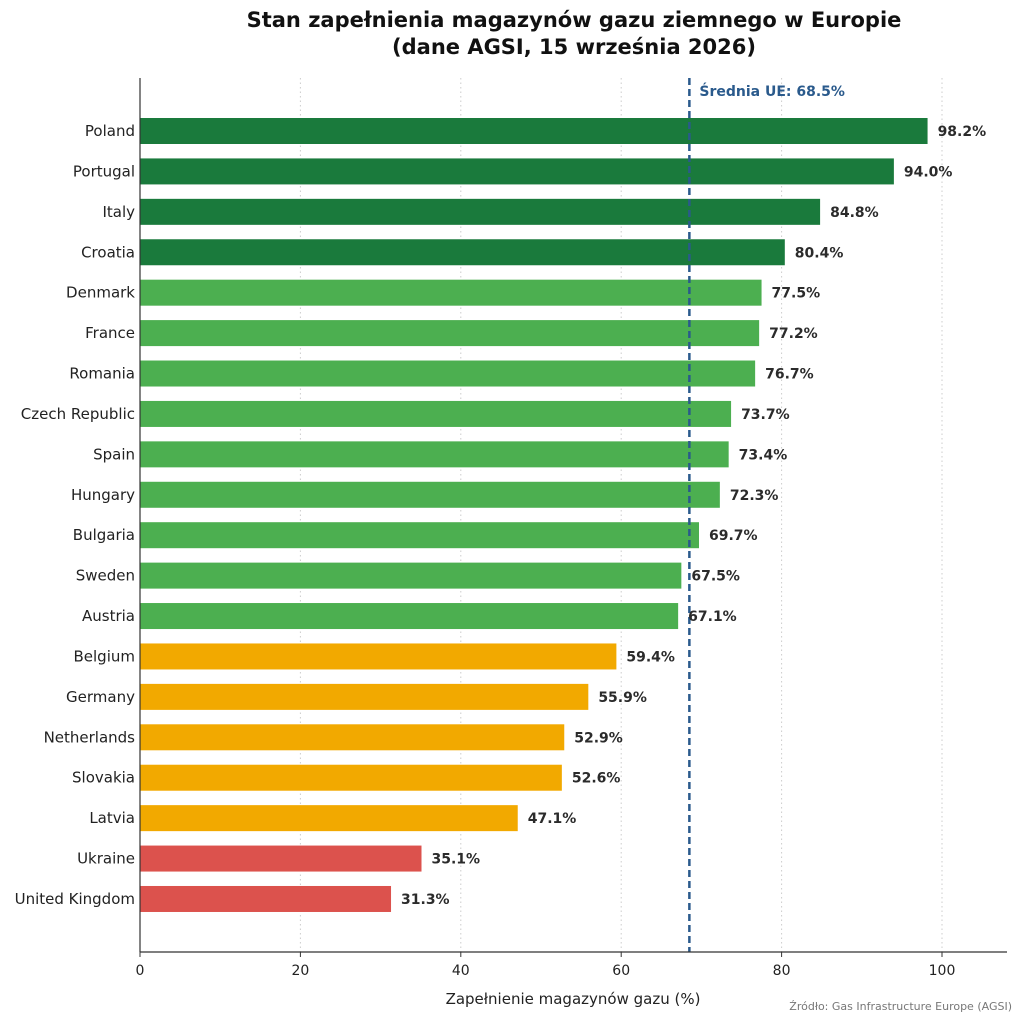 The height and width of the screenshot is (1024, 1022). Describe the element at coordinates (517, 171) in the screenshot. I see `bar-portugal` at that location.